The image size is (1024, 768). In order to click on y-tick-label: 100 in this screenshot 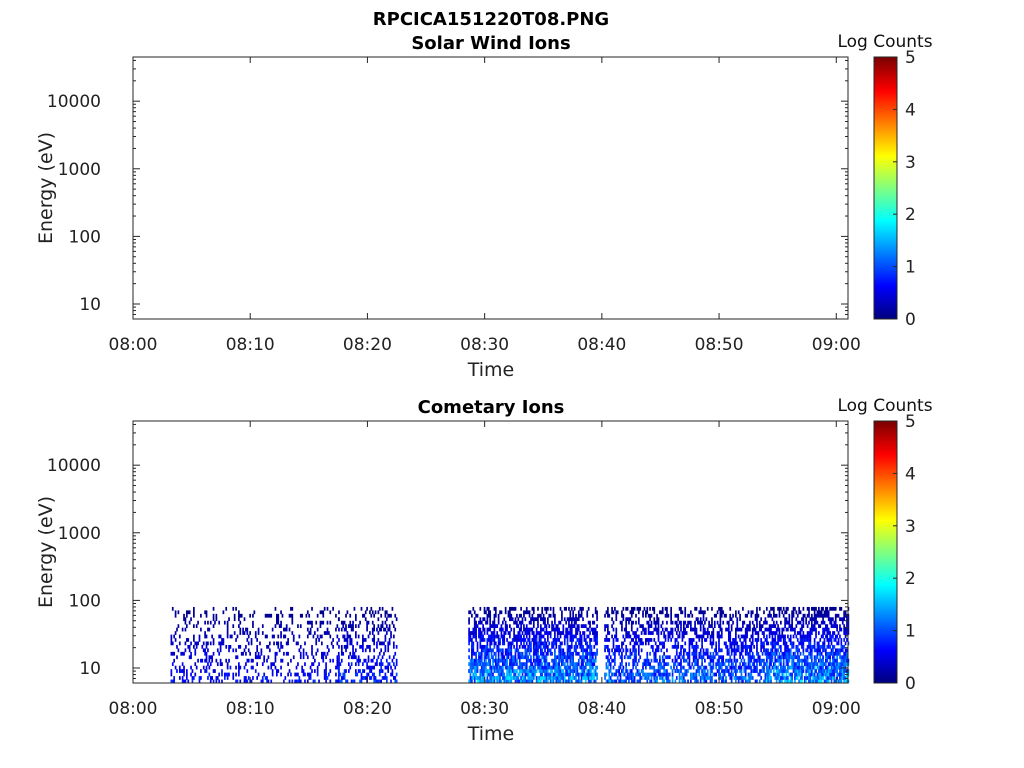, I will do `click(85, 237)`.